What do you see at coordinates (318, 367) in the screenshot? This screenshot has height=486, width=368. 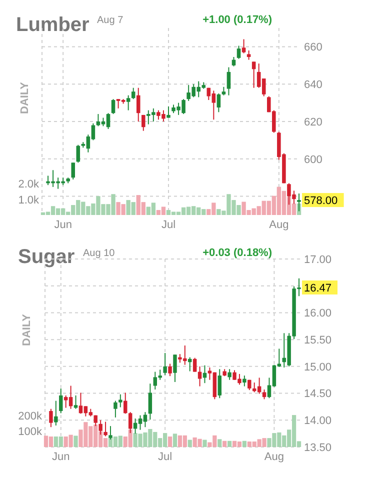 I see `y-tick-label: 15.00` at bounding box center [318, 367].